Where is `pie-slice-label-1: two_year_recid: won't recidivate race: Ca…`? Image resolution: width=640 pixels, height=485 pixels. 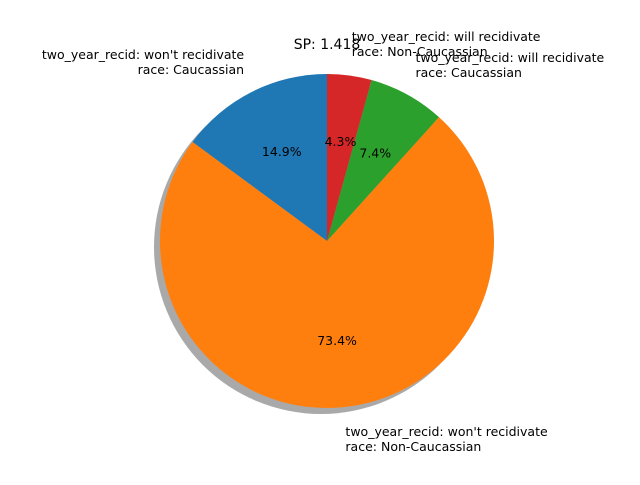 pie-slice-label-1: two_year_recid: won't recidivate race: Ca… is located at coordinates (143, 62).